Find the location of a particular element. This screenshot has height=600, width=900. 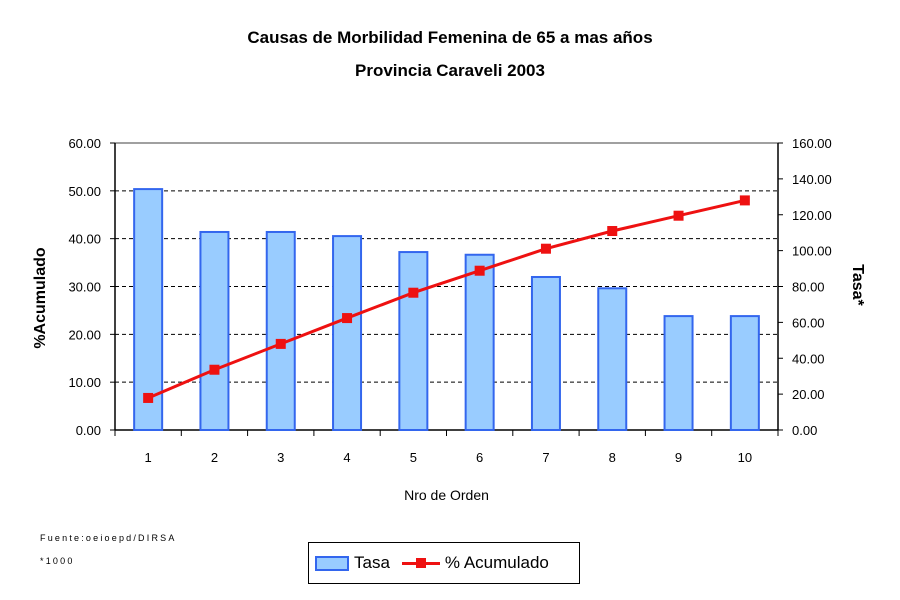

x-tick-label: 3 is located at coordinates (280, 457).